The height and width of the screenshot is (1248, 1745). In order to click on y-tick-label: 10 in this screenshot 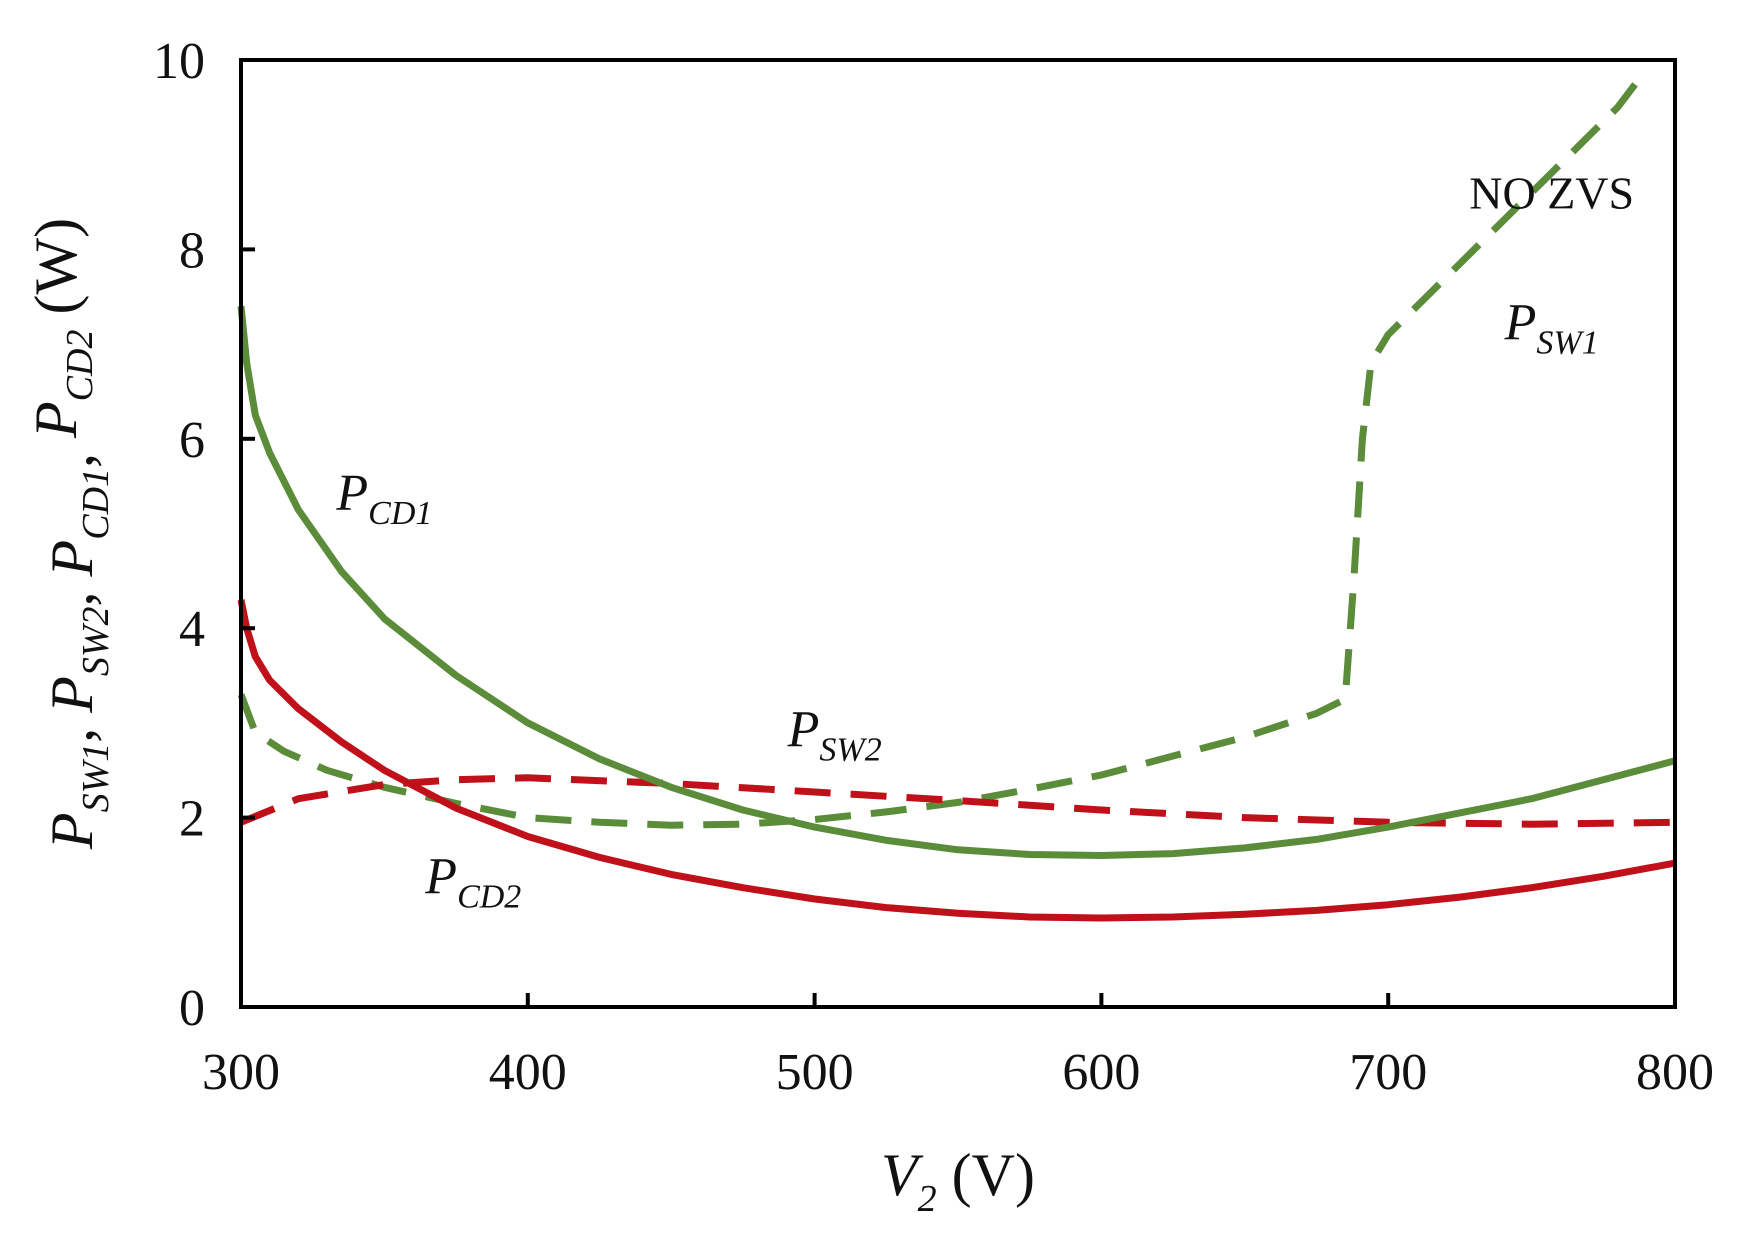, I will do `click(179, 61)`.